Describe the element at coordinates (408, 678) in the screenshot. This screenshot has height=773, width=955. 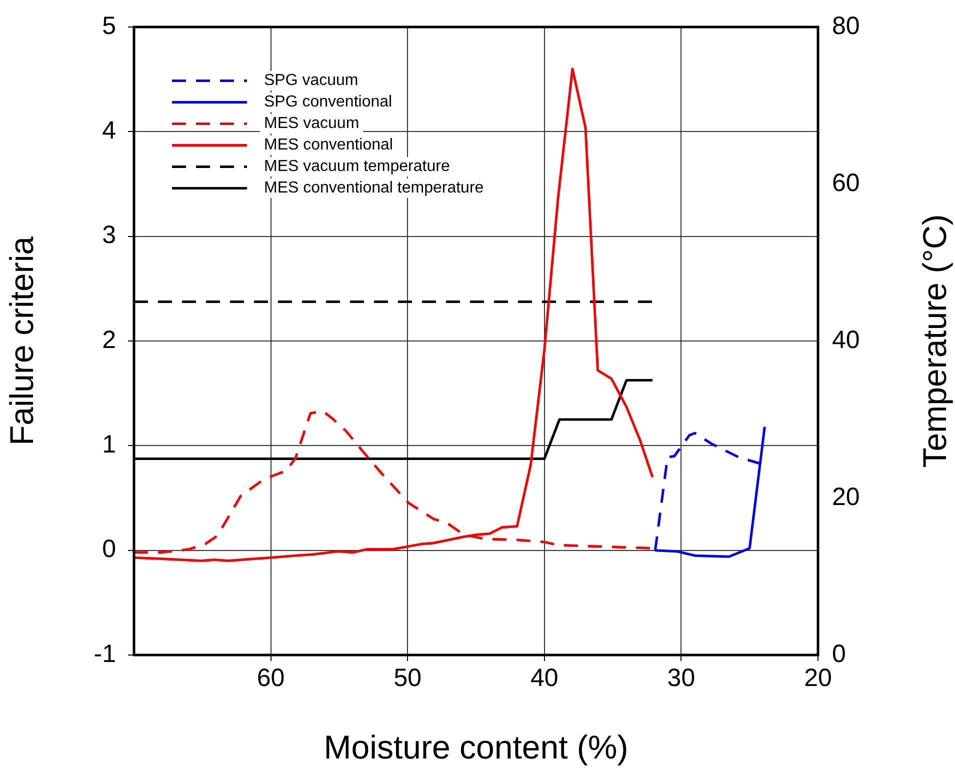
I see `x-tick-label: 50` at that location.